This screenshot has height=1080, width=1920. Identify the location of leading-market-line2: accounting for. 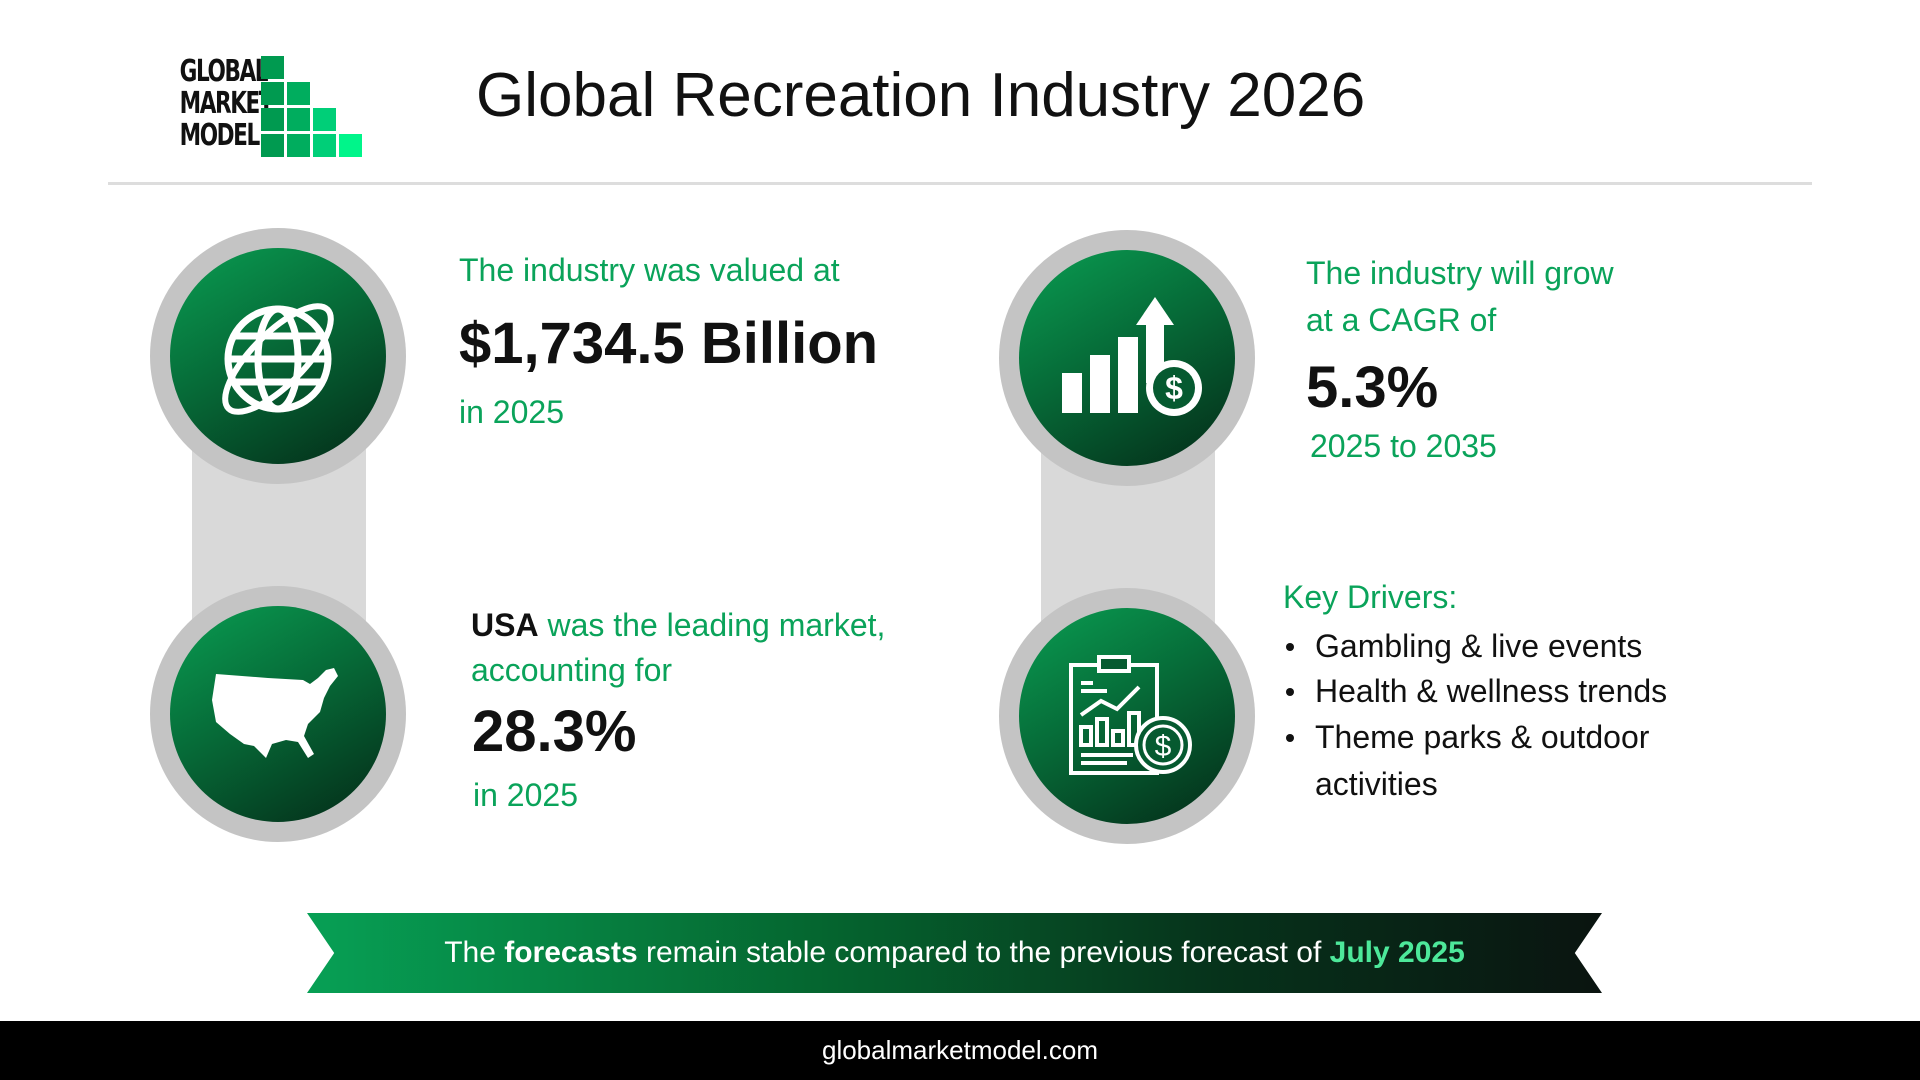
(572, 670).